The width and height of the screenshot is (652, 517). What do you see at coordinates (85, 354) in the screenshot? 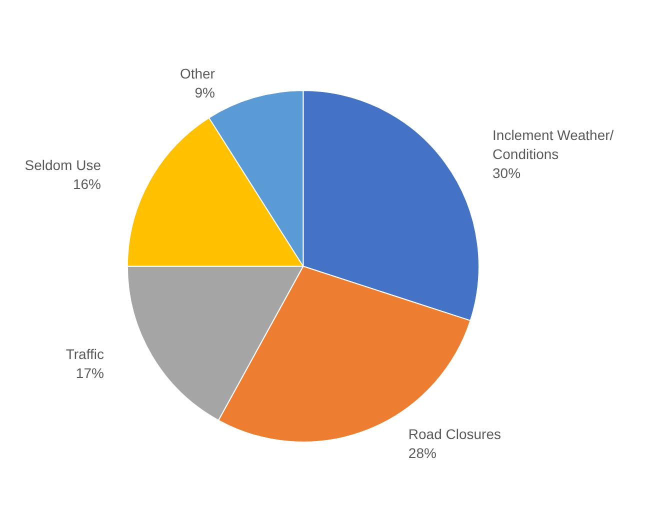
I see `slice-label: Traffic` at bounding box center [85, 354].